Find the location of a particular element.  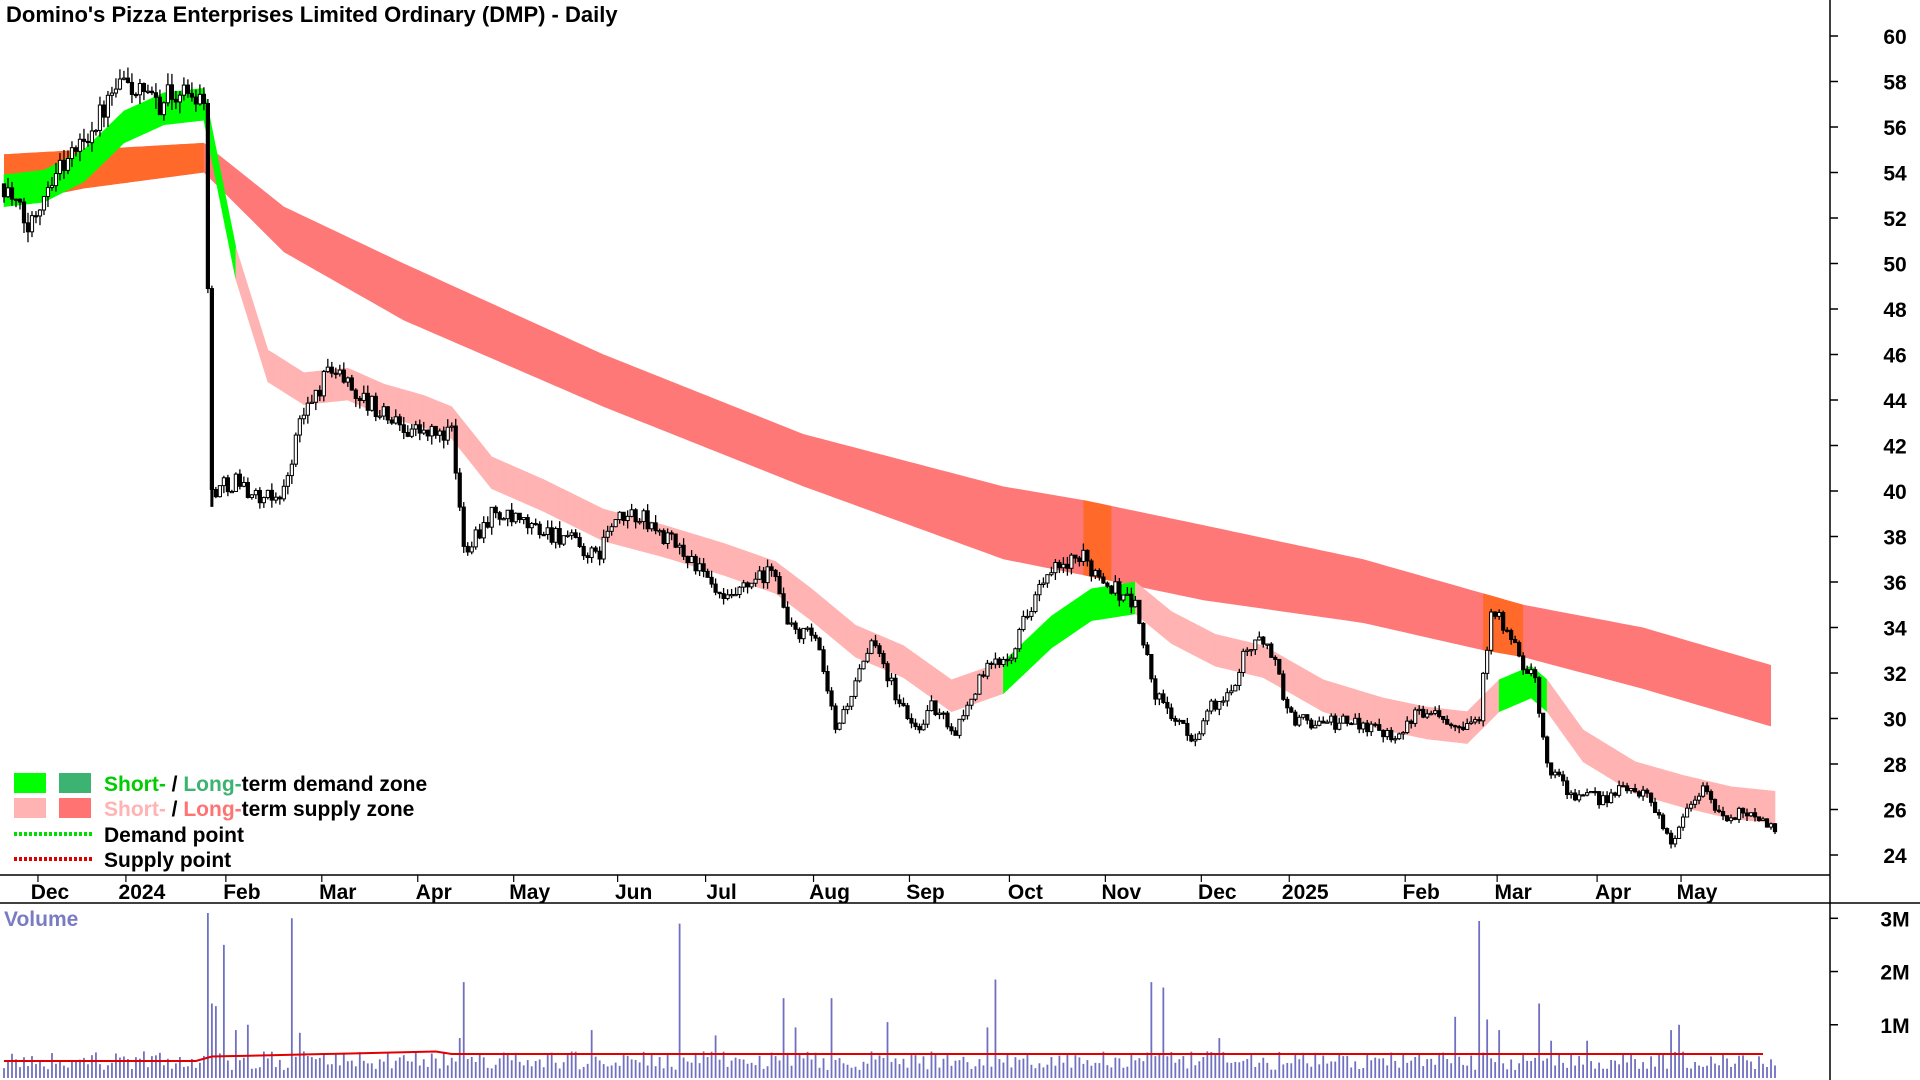

y-tick-label: 28 is located at coordinates (1895, 765).